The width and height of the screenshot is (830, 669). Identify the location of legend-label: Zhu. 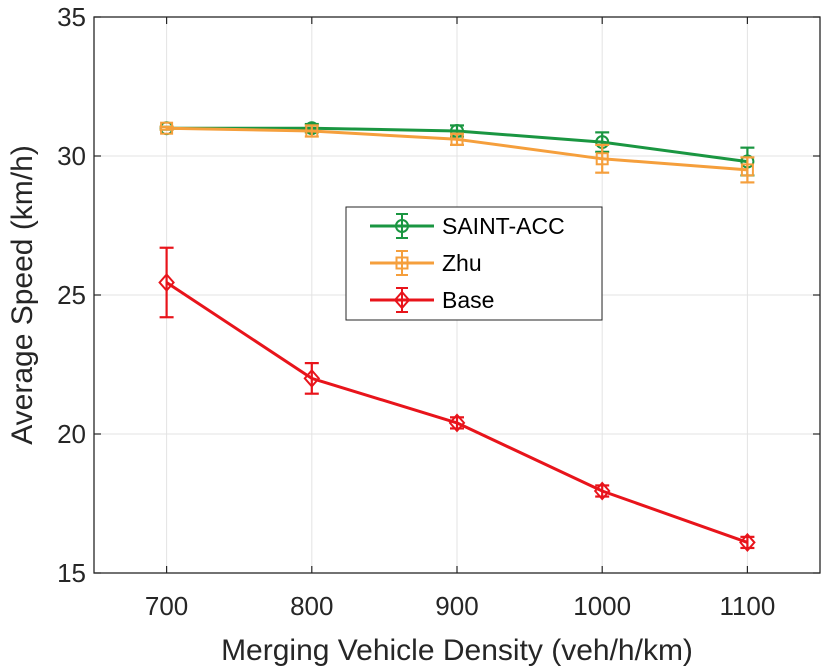
(462, 263).